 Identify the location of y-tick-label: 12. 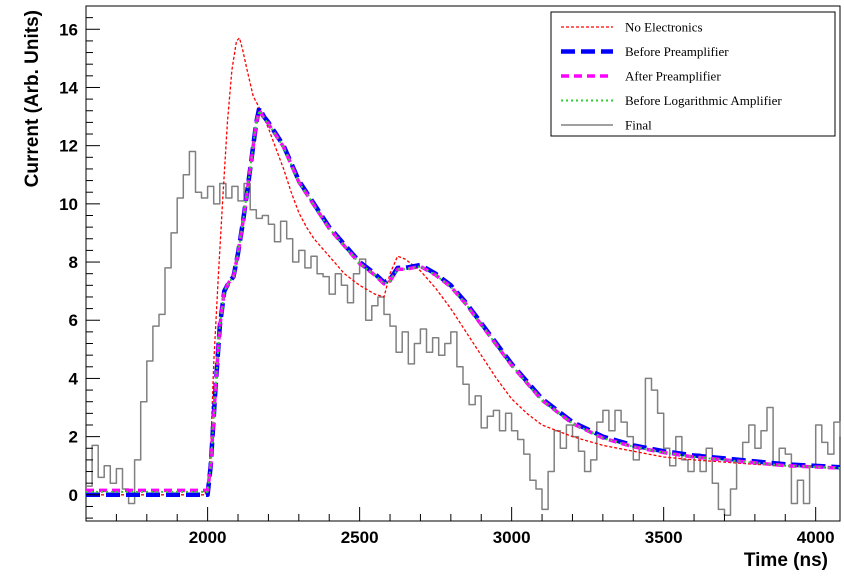
(68, 146).